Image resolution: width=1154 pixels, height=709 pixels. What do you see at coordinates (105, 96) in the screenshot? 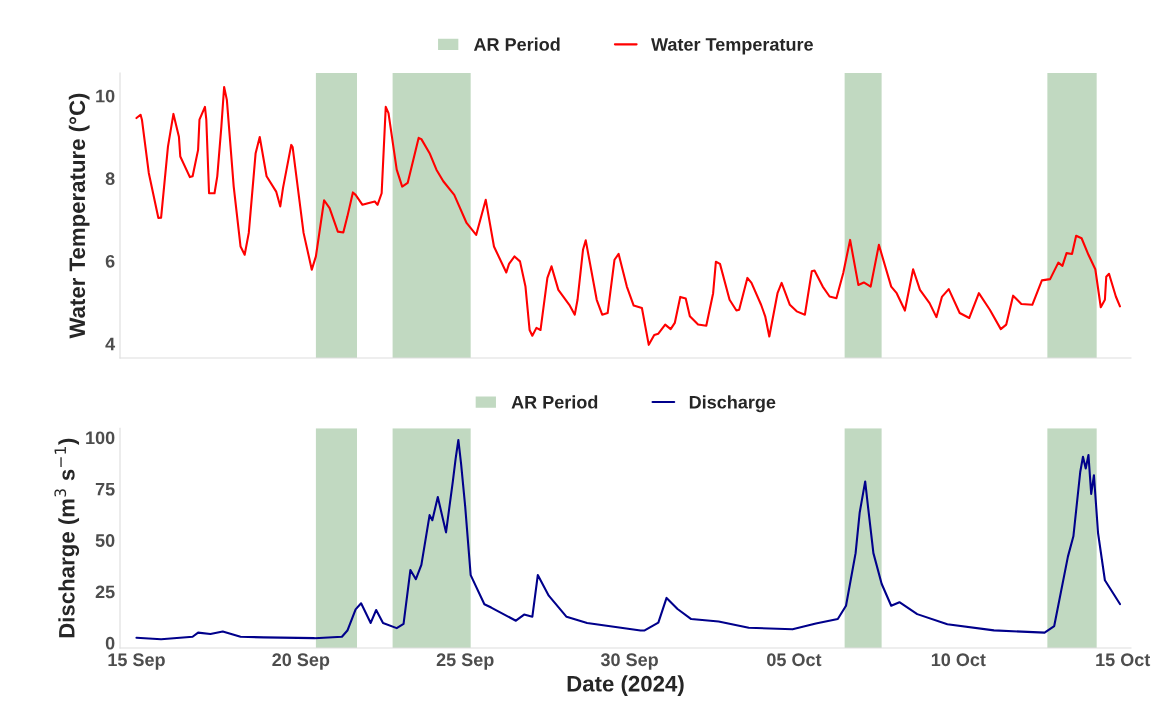
I see `y-tick-label: 10` at bounding box center [105, 96].